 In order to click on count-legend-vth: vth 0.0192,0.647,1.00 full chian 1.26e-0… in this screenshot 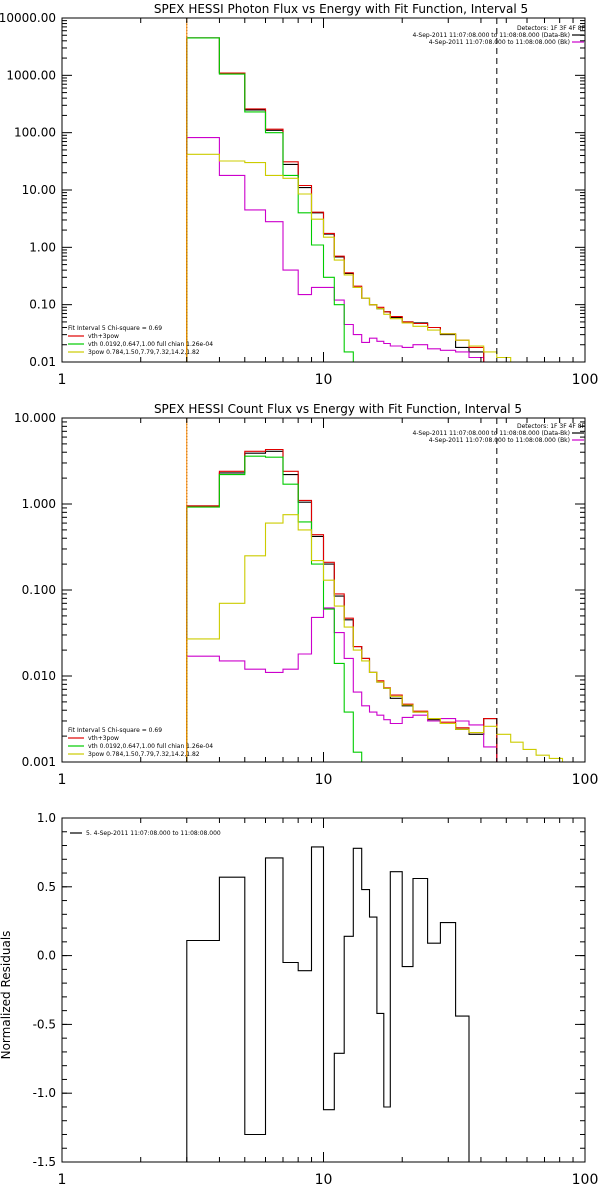, I will do `click(150, 746)`.